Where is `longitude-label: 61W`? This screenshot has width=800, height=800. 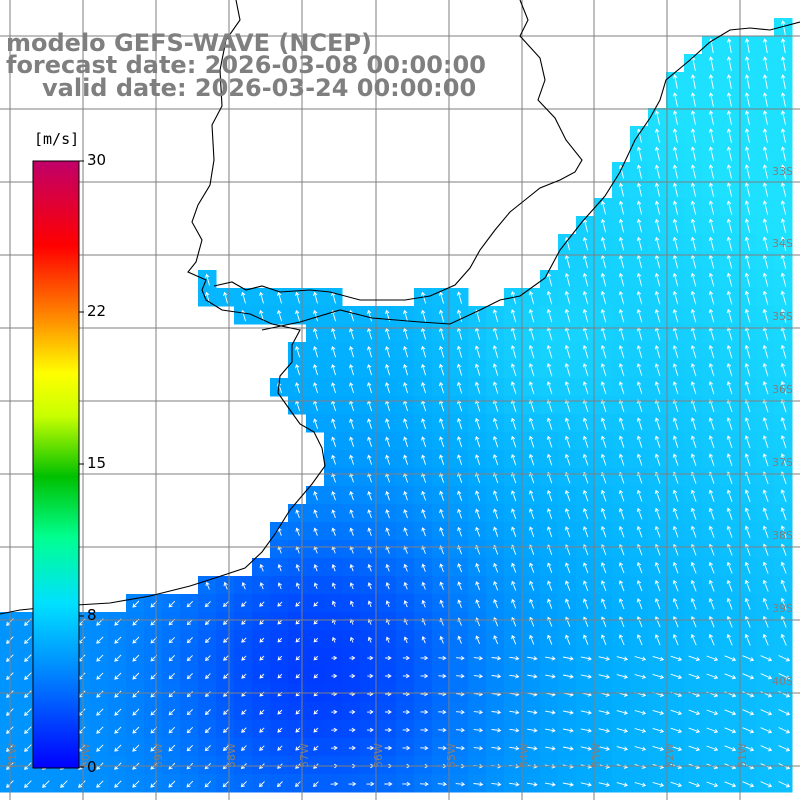 longitude-label: 61W is located at coordinates (12, 755).